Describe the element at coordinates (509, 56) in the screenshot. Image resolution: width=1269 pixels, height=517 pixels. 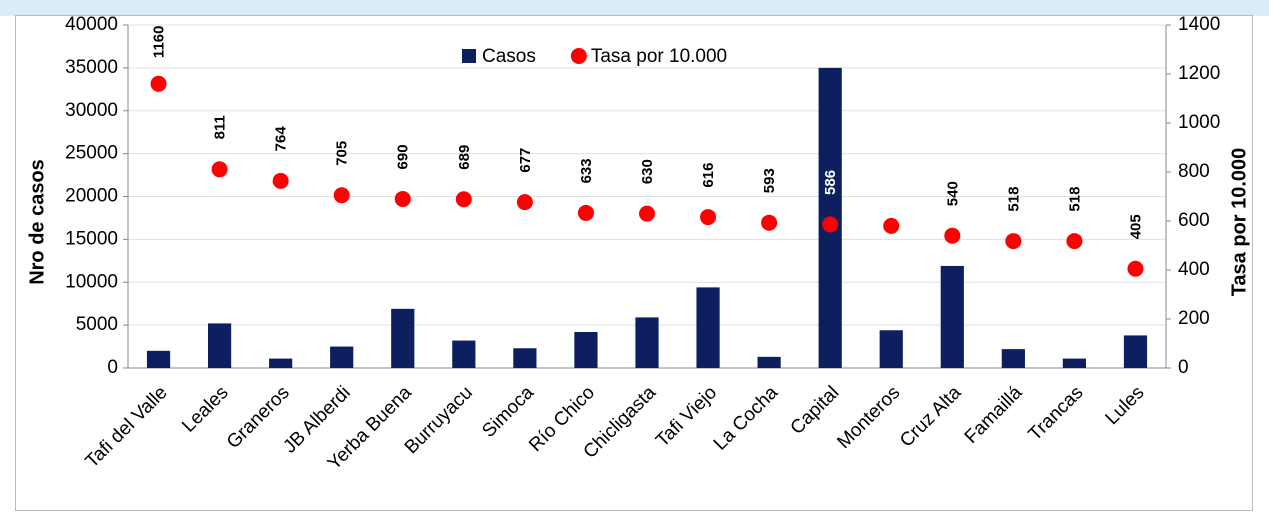
I see `legend-label: Casos` at that location.